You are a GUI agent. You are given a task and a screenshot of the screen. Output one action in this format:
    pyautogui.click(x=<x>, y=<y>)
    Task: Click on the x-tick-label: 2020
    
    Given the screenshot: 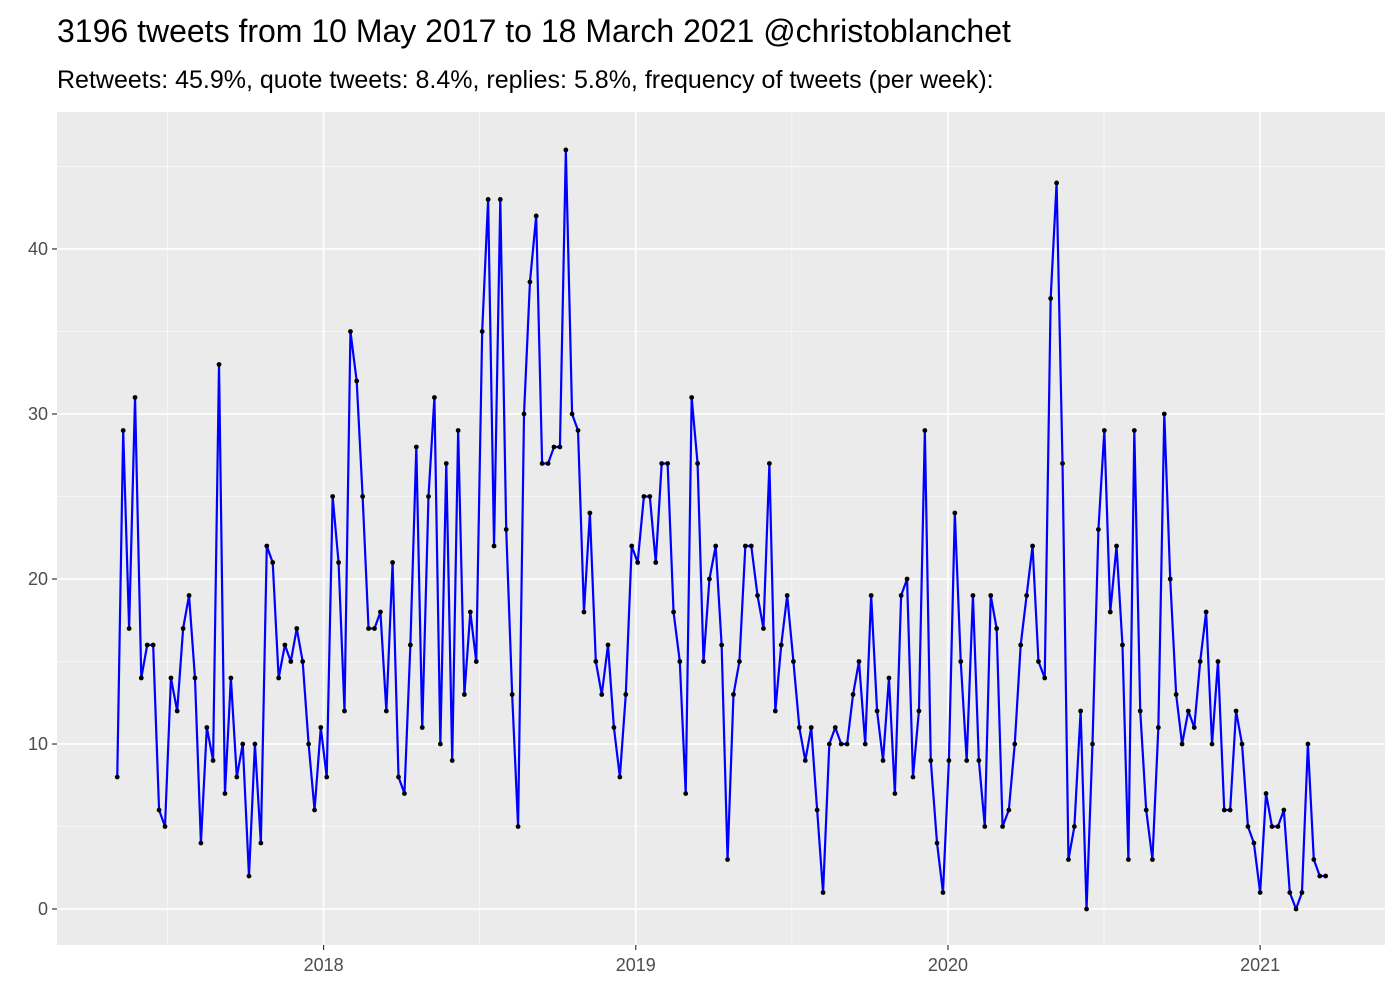 What is the action you would take?
    pyautogui.click(x=948, y=965)
    